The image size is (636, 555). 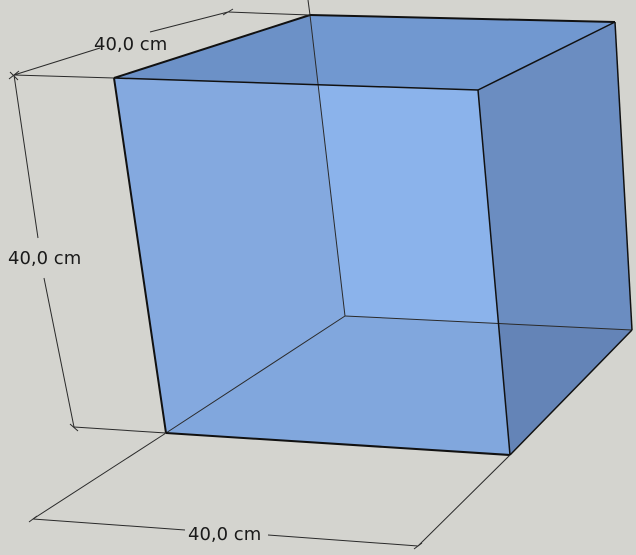 I want to click on dimension-width-label: 40,0 cm, so click(x=224, y=534).